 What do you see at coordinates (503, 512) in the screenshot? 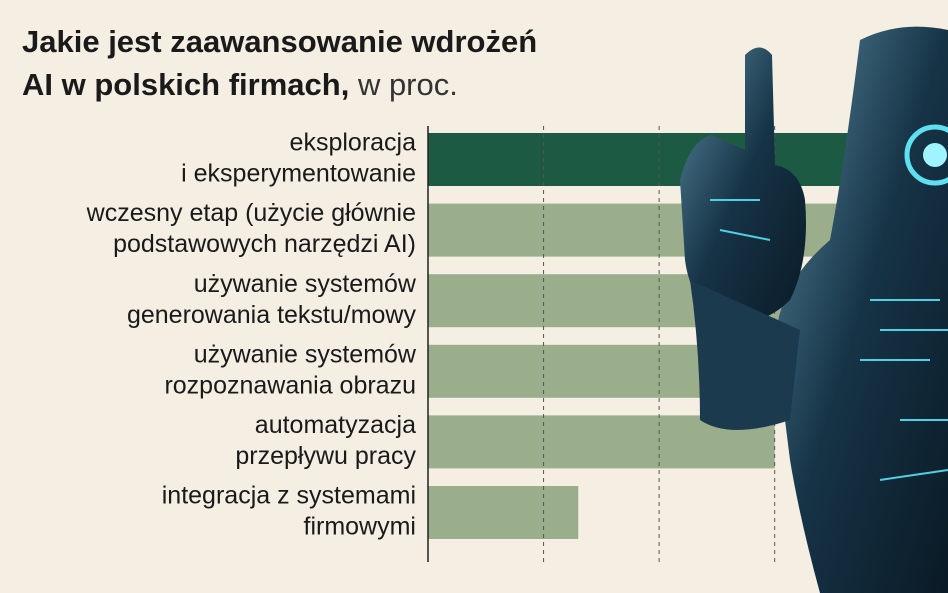
I see `bar` at bounding box center [503, 512].